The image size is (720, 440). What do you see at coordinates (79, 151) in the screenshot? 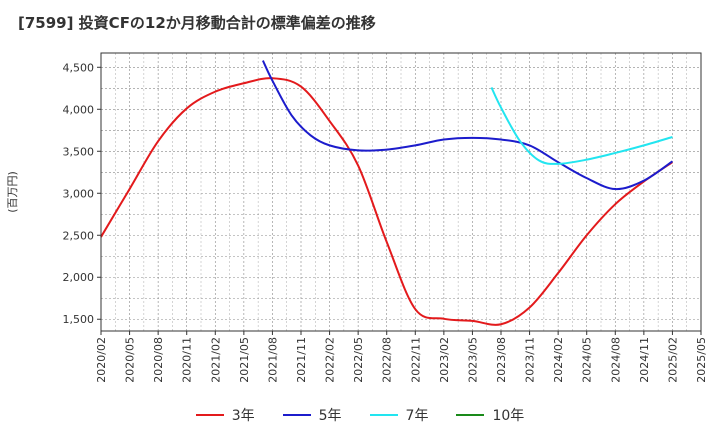
I see `y-tick-label: 3,500` at bounding box center [79, 151].